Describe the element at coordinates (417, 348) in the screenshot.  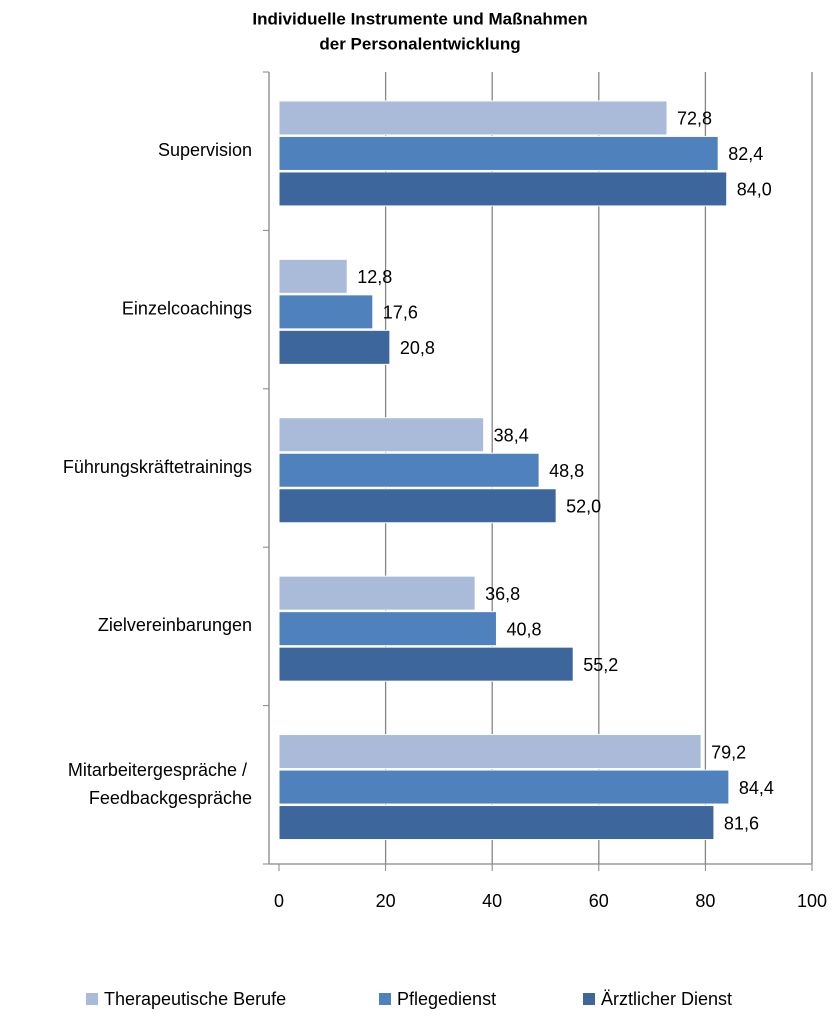
I see `value-label: 20,8` at that location.